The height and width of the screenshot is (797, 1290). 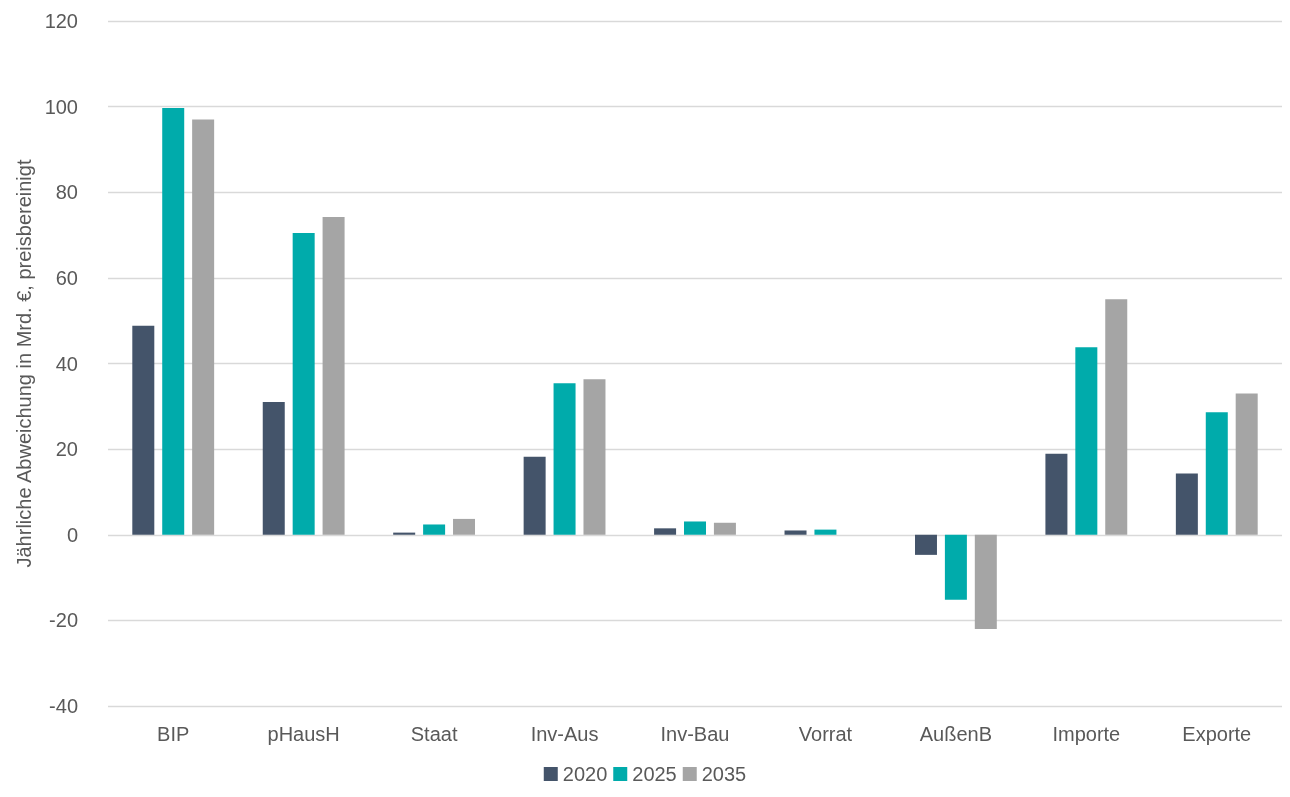 What do you see at coordinates (66, 192) in the screenshot?
I see `y-tick-label: 80` at bounding box center [66, 192].